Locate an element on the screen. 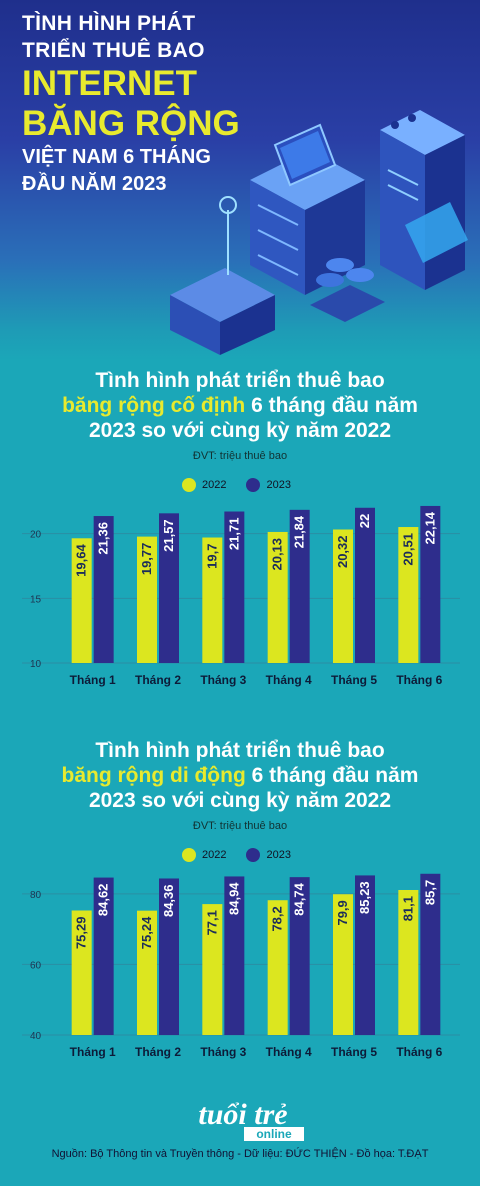  y-tick-label: 10 is located at coordinates (36, 664).